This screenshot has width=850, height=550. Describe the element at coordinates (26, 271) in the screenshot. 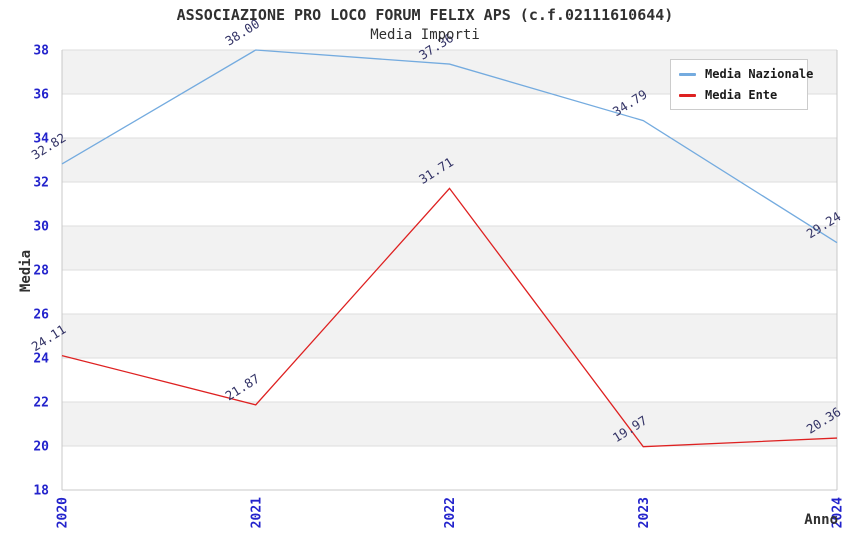

I see `y-axis-title: Media` at that location.